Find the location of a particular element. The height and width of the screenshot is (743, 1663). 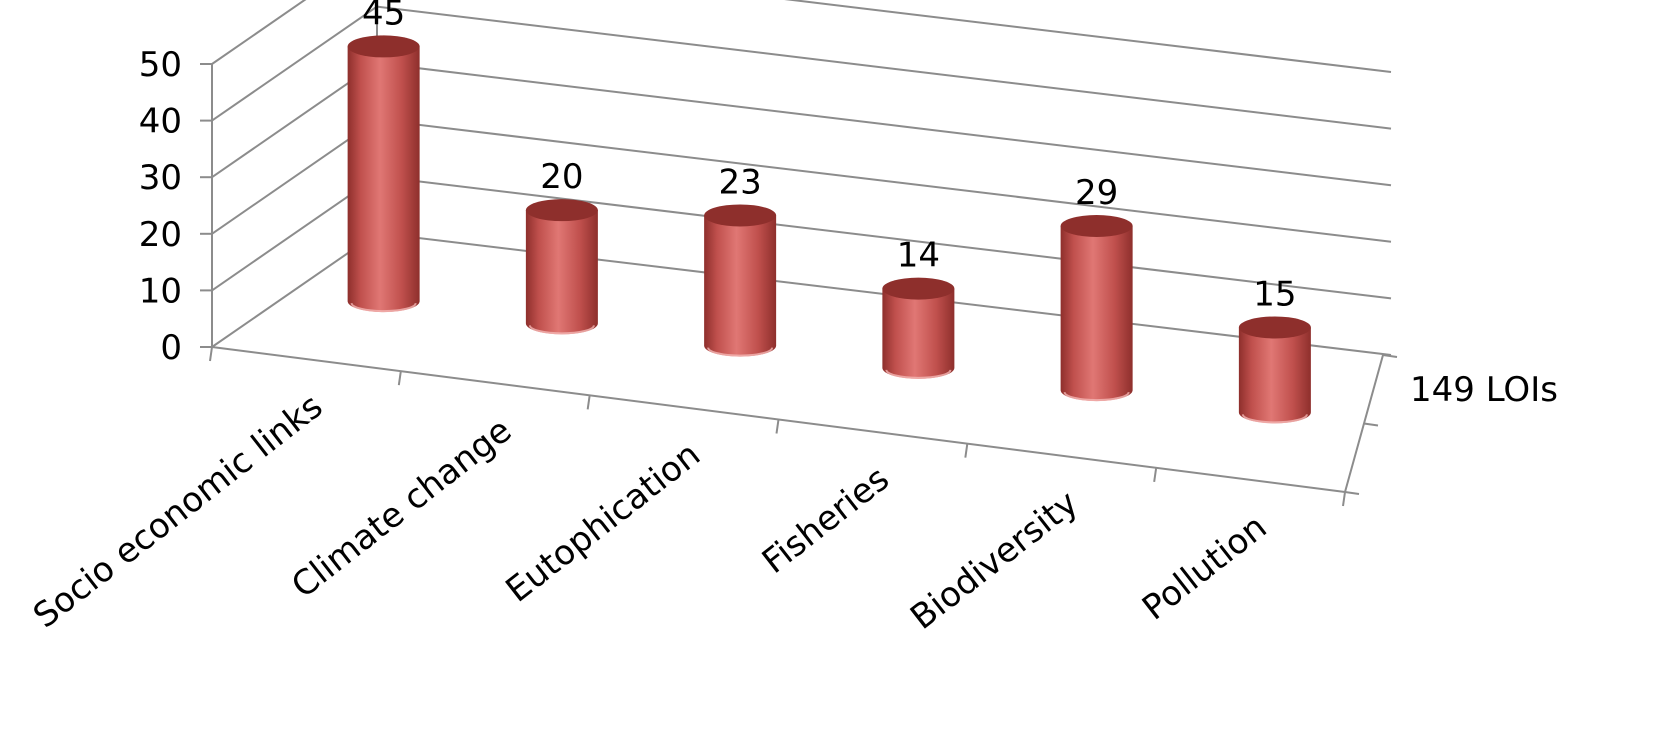

data-label: 23 is located at coordinates (739, 182).